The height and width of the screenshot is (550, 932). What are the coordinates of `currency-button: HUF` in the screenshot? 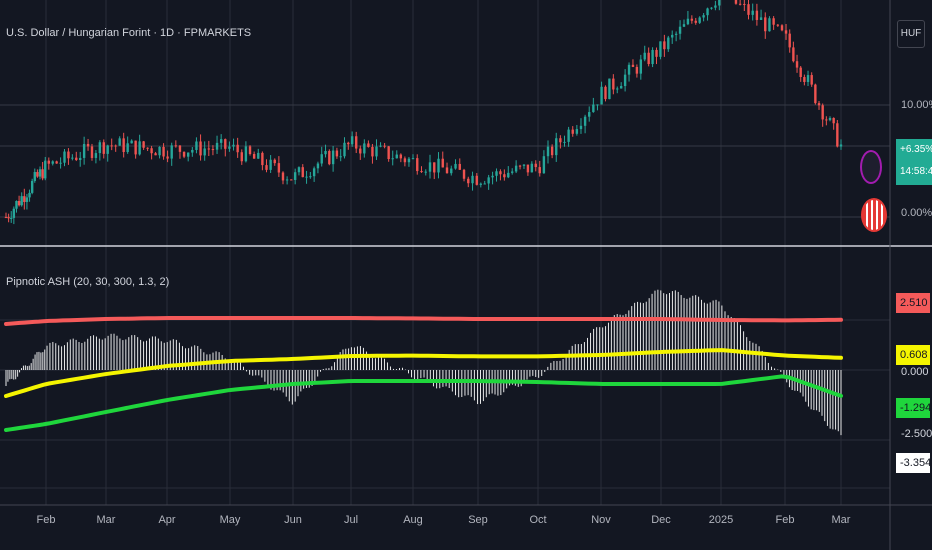 It's located at (911, 34).